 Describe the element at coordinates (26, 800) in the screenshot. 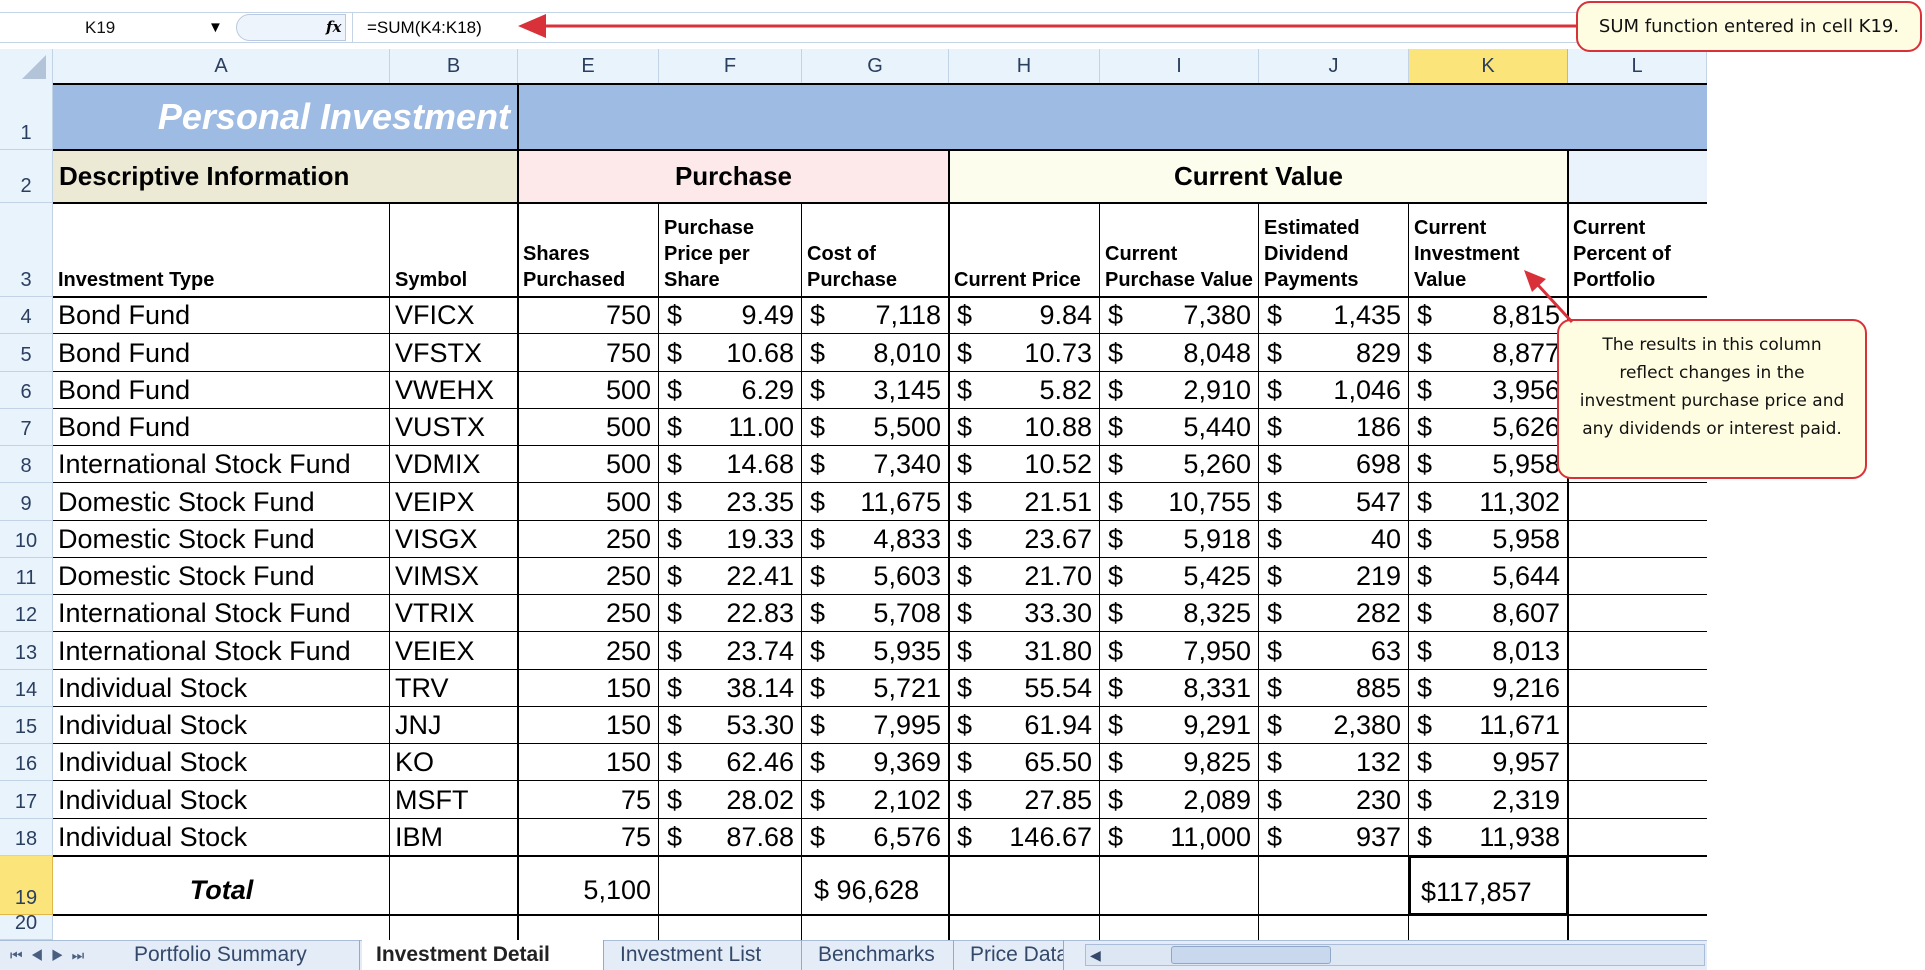

I see `row-header-17: 17` at that location.